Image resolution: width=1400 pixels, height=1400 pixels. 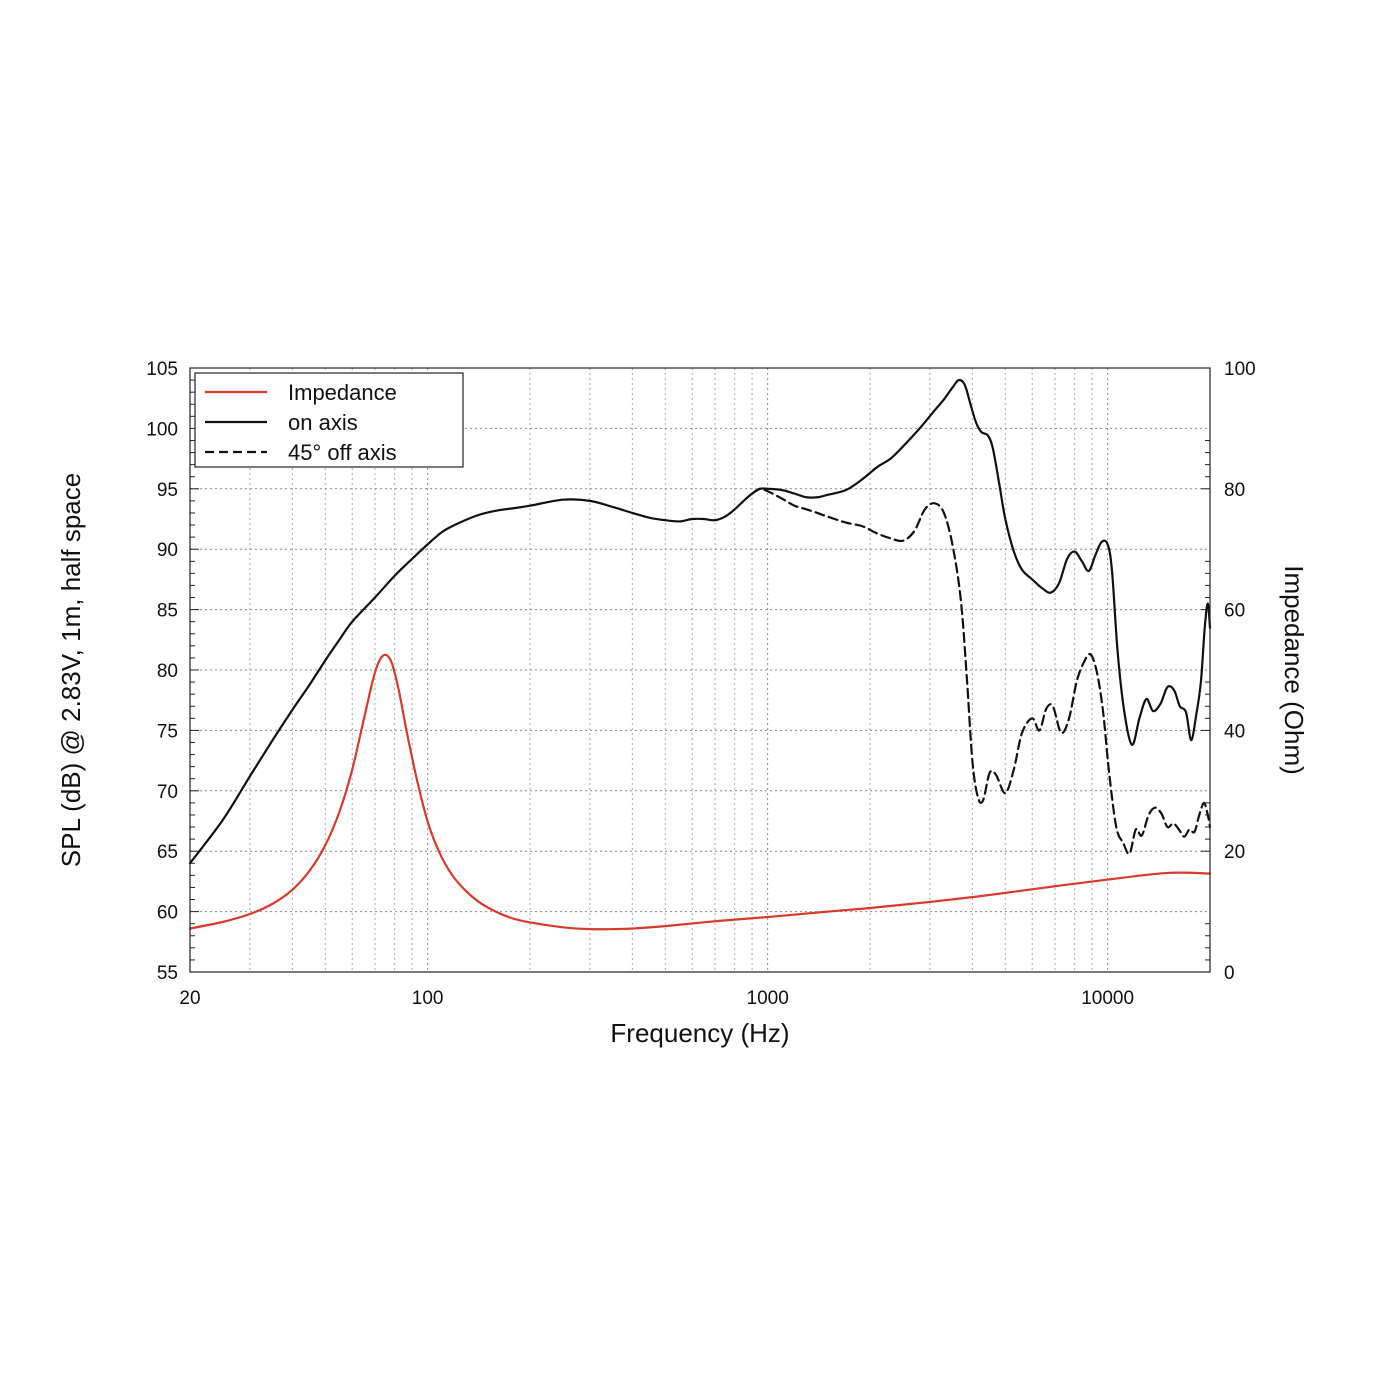 What do you see at coordinates (162, 429) in the screenshot?
I see `y-tick-label: 100` at bounding box center [162, 429].